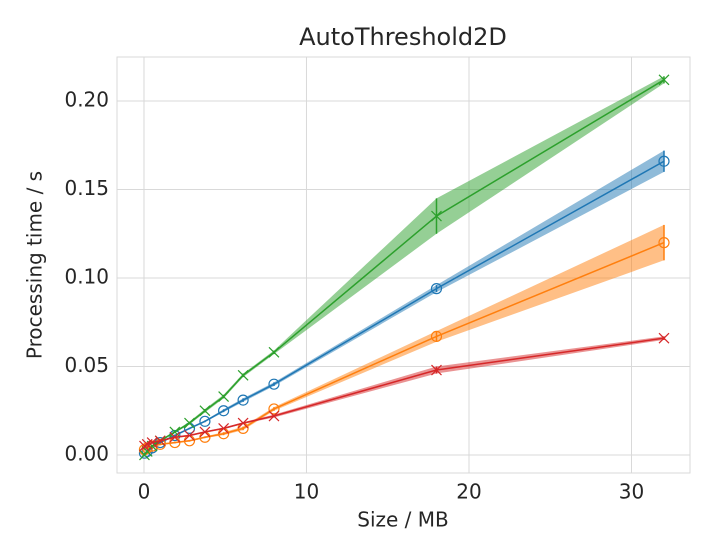  Describe the element at coordinates (86, 453) in the screenshot. I see `y-tick-label: 0.00` at that location.